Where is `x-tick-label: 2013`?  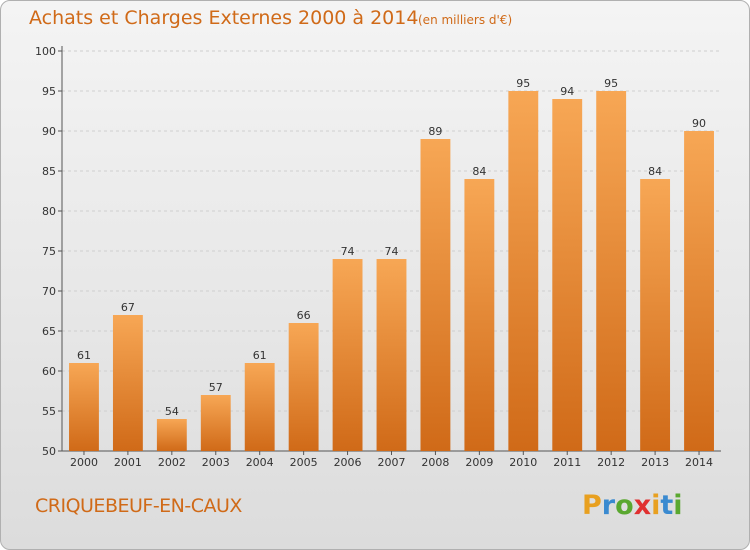 x-tick-label: 2013 is located at coordinates (655, 462).